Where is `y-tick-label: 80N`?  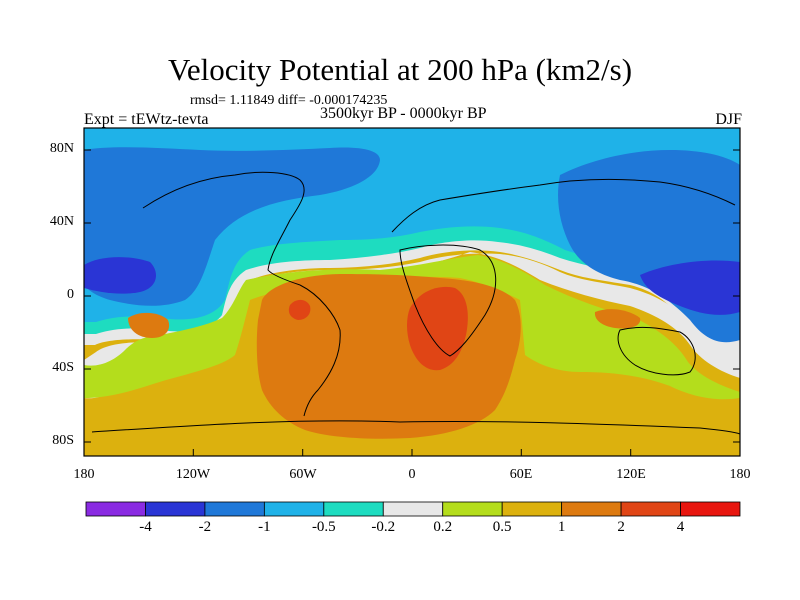 y-tick-label: 80N is located at coordinates (61, 148).